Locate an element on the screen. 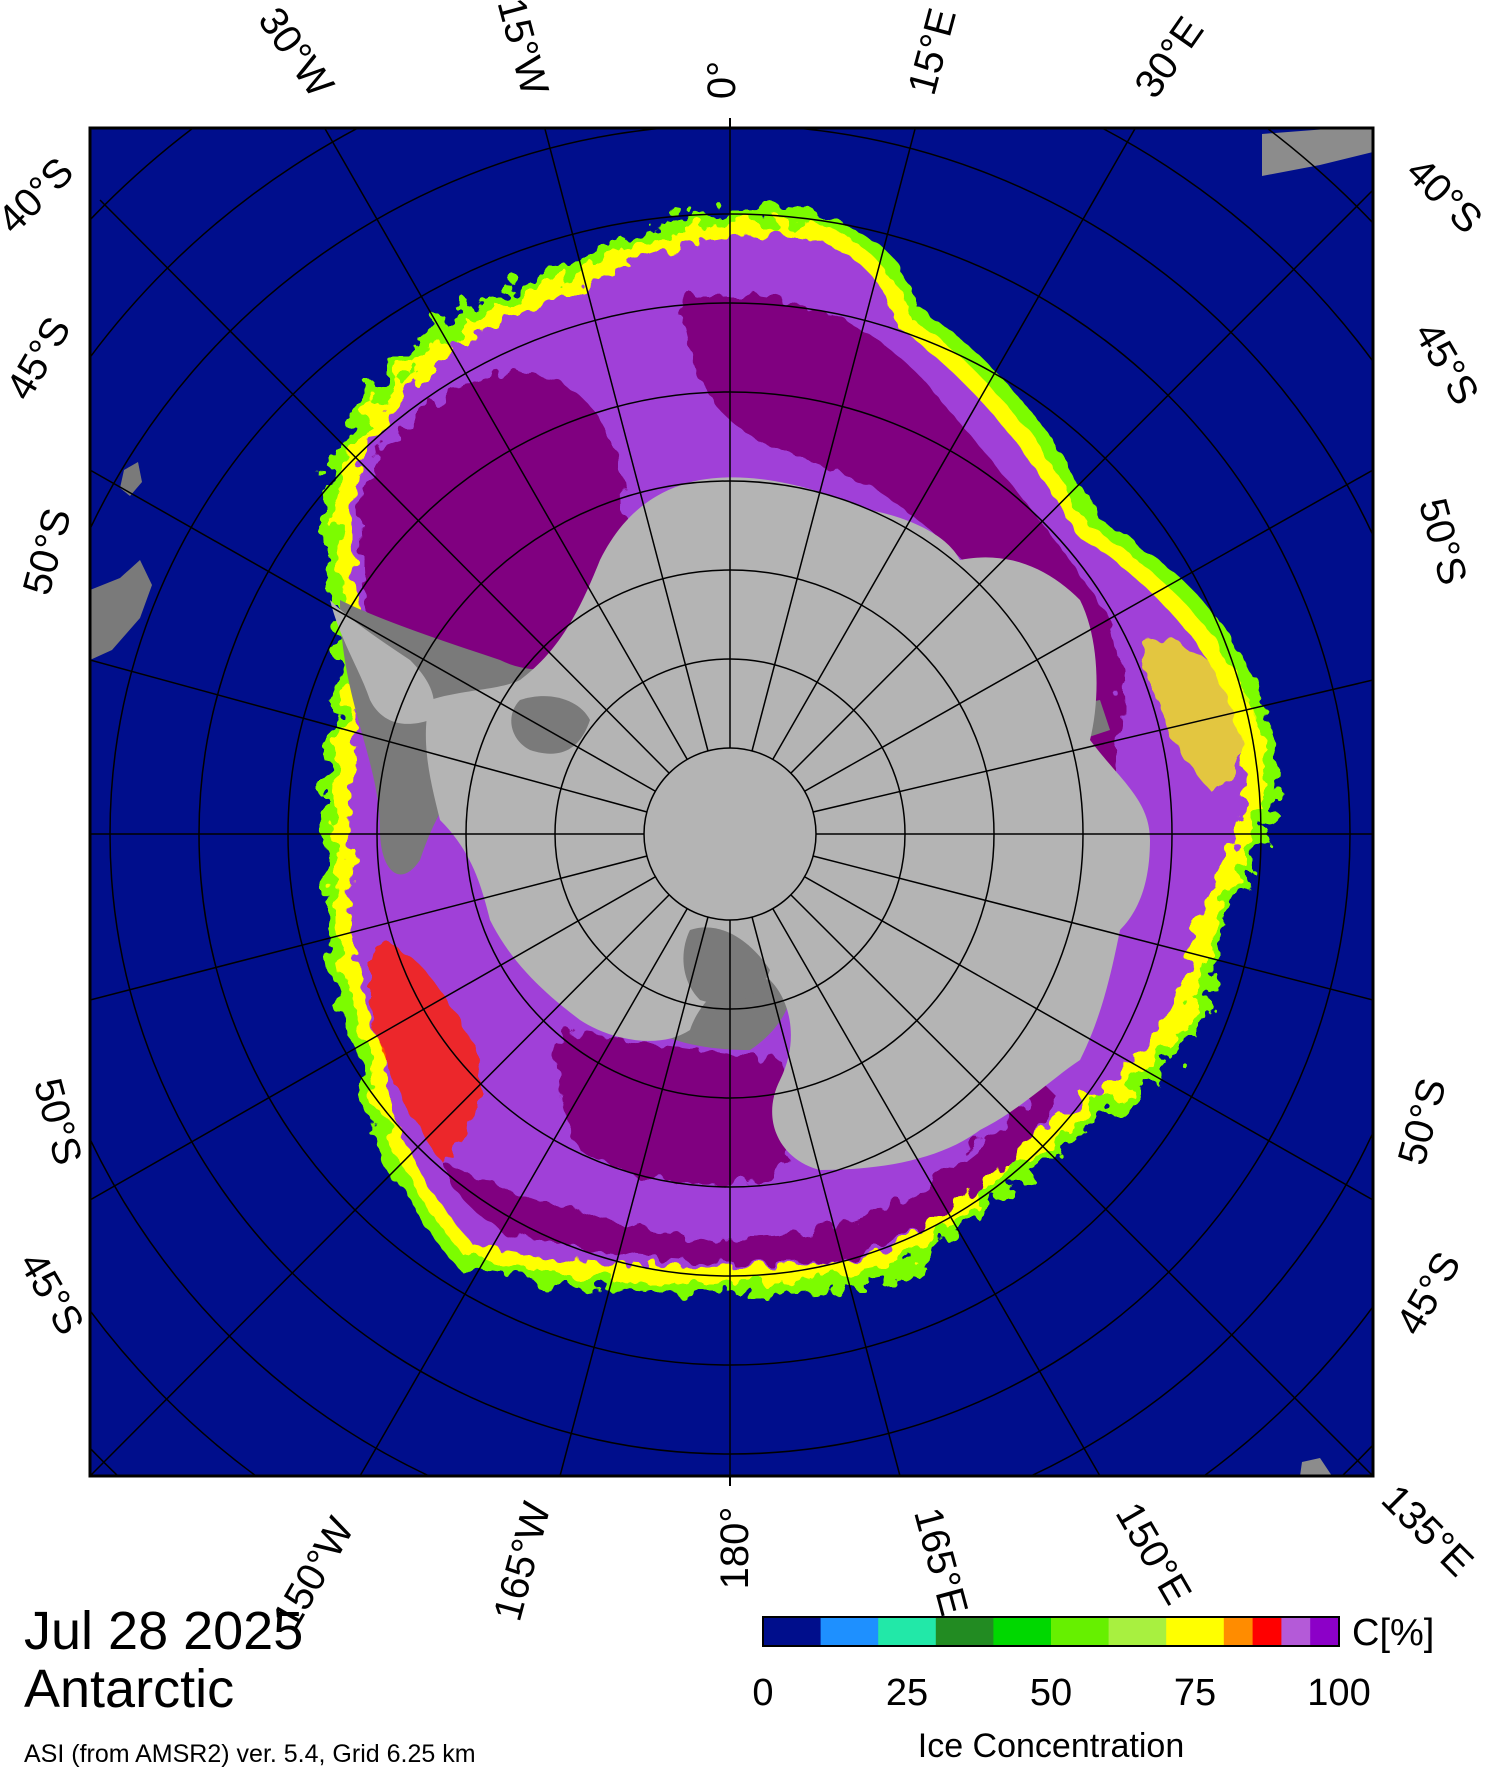  colorbar-tick-100: 100 is located at coordinates (1338, 1693).